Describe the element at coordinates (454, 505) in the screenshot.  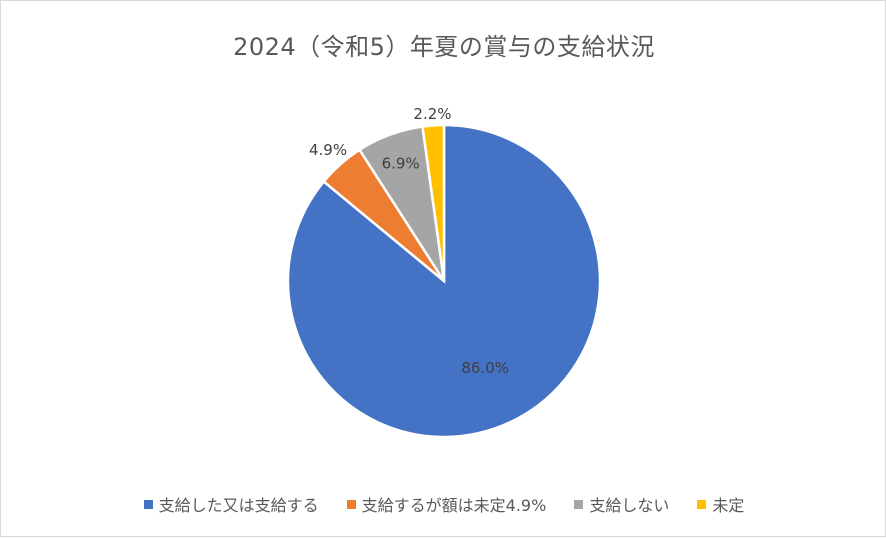
I see `legend-label: 支給するが額は未定4.9%` at that location.